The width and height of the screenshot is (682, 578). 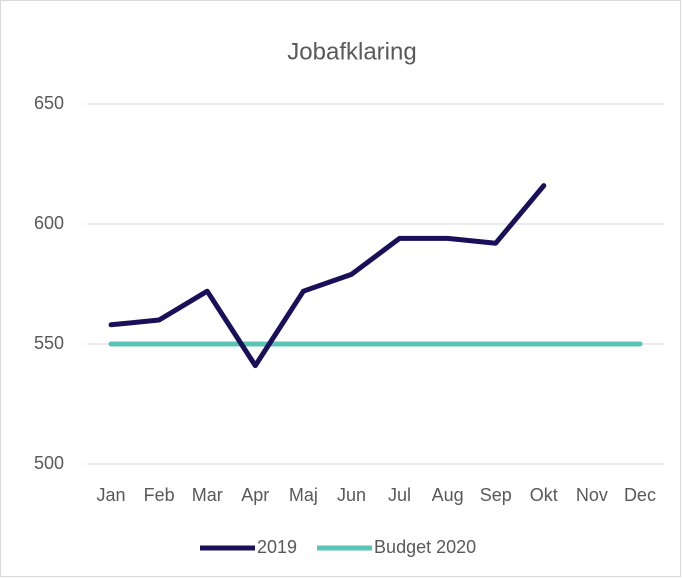 I want to click on x-tick-label: Maj, so click(x=303, y=495).